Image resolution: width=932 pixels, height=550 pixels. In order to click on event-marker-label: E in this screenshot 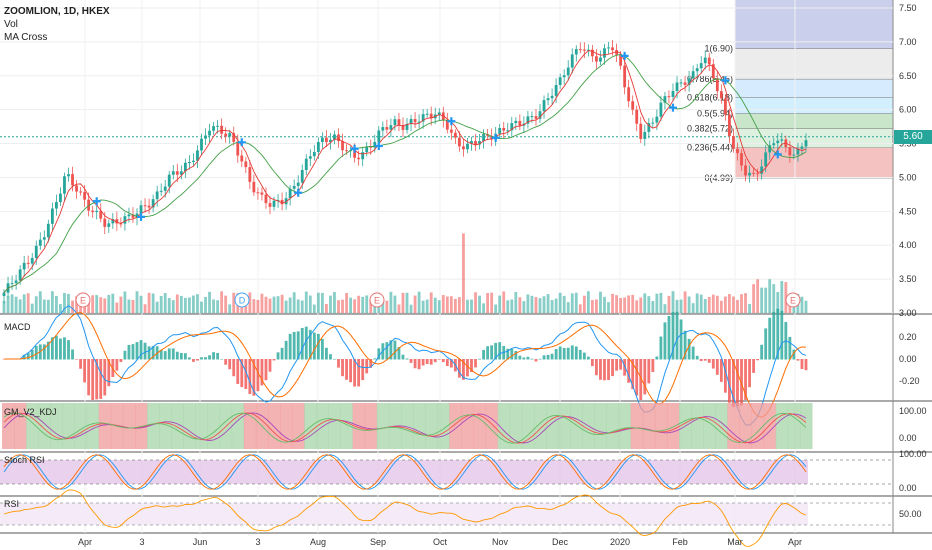, I will do `click(83, 301)`.